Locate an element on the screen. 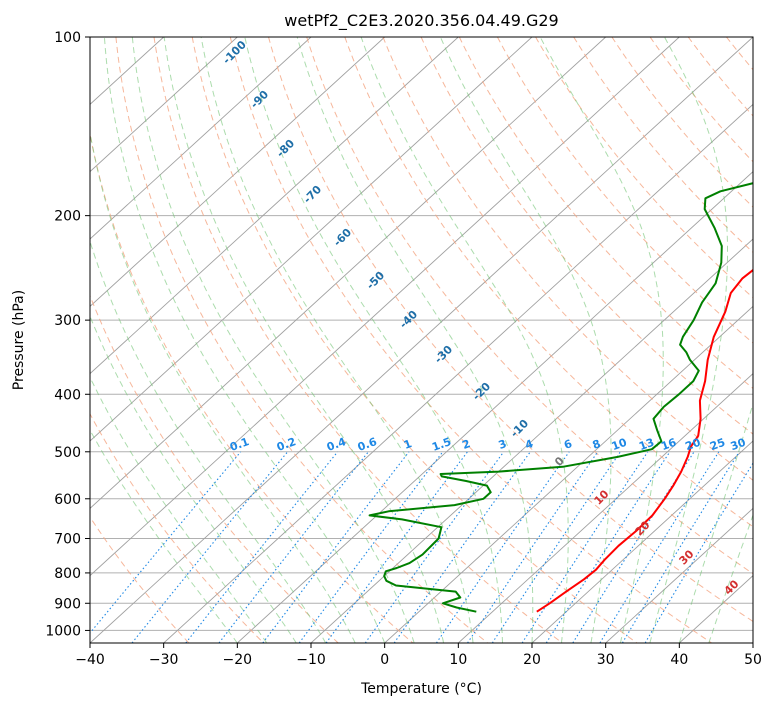 The image size is (775, 708). y-tick-label: 200 is located at coordinates (67, 217).